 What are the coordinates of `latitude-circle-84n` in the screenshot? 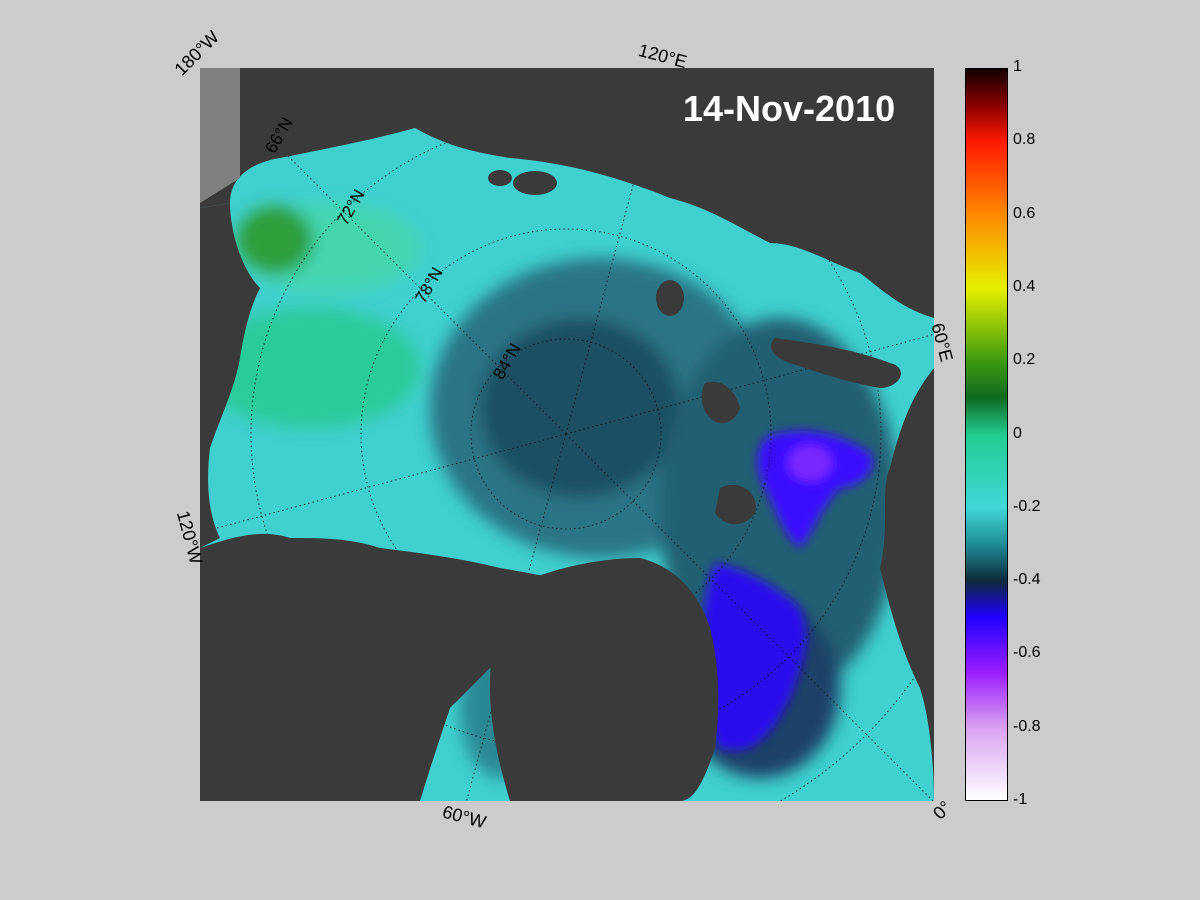 It's located at (566, 434).